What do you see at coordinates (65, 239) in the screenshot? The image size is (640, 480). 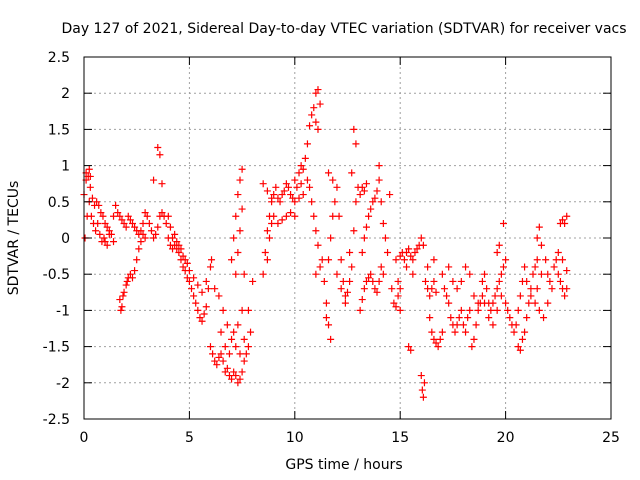 I see `y-tick-label: 0` at bounding box center [65, 239].